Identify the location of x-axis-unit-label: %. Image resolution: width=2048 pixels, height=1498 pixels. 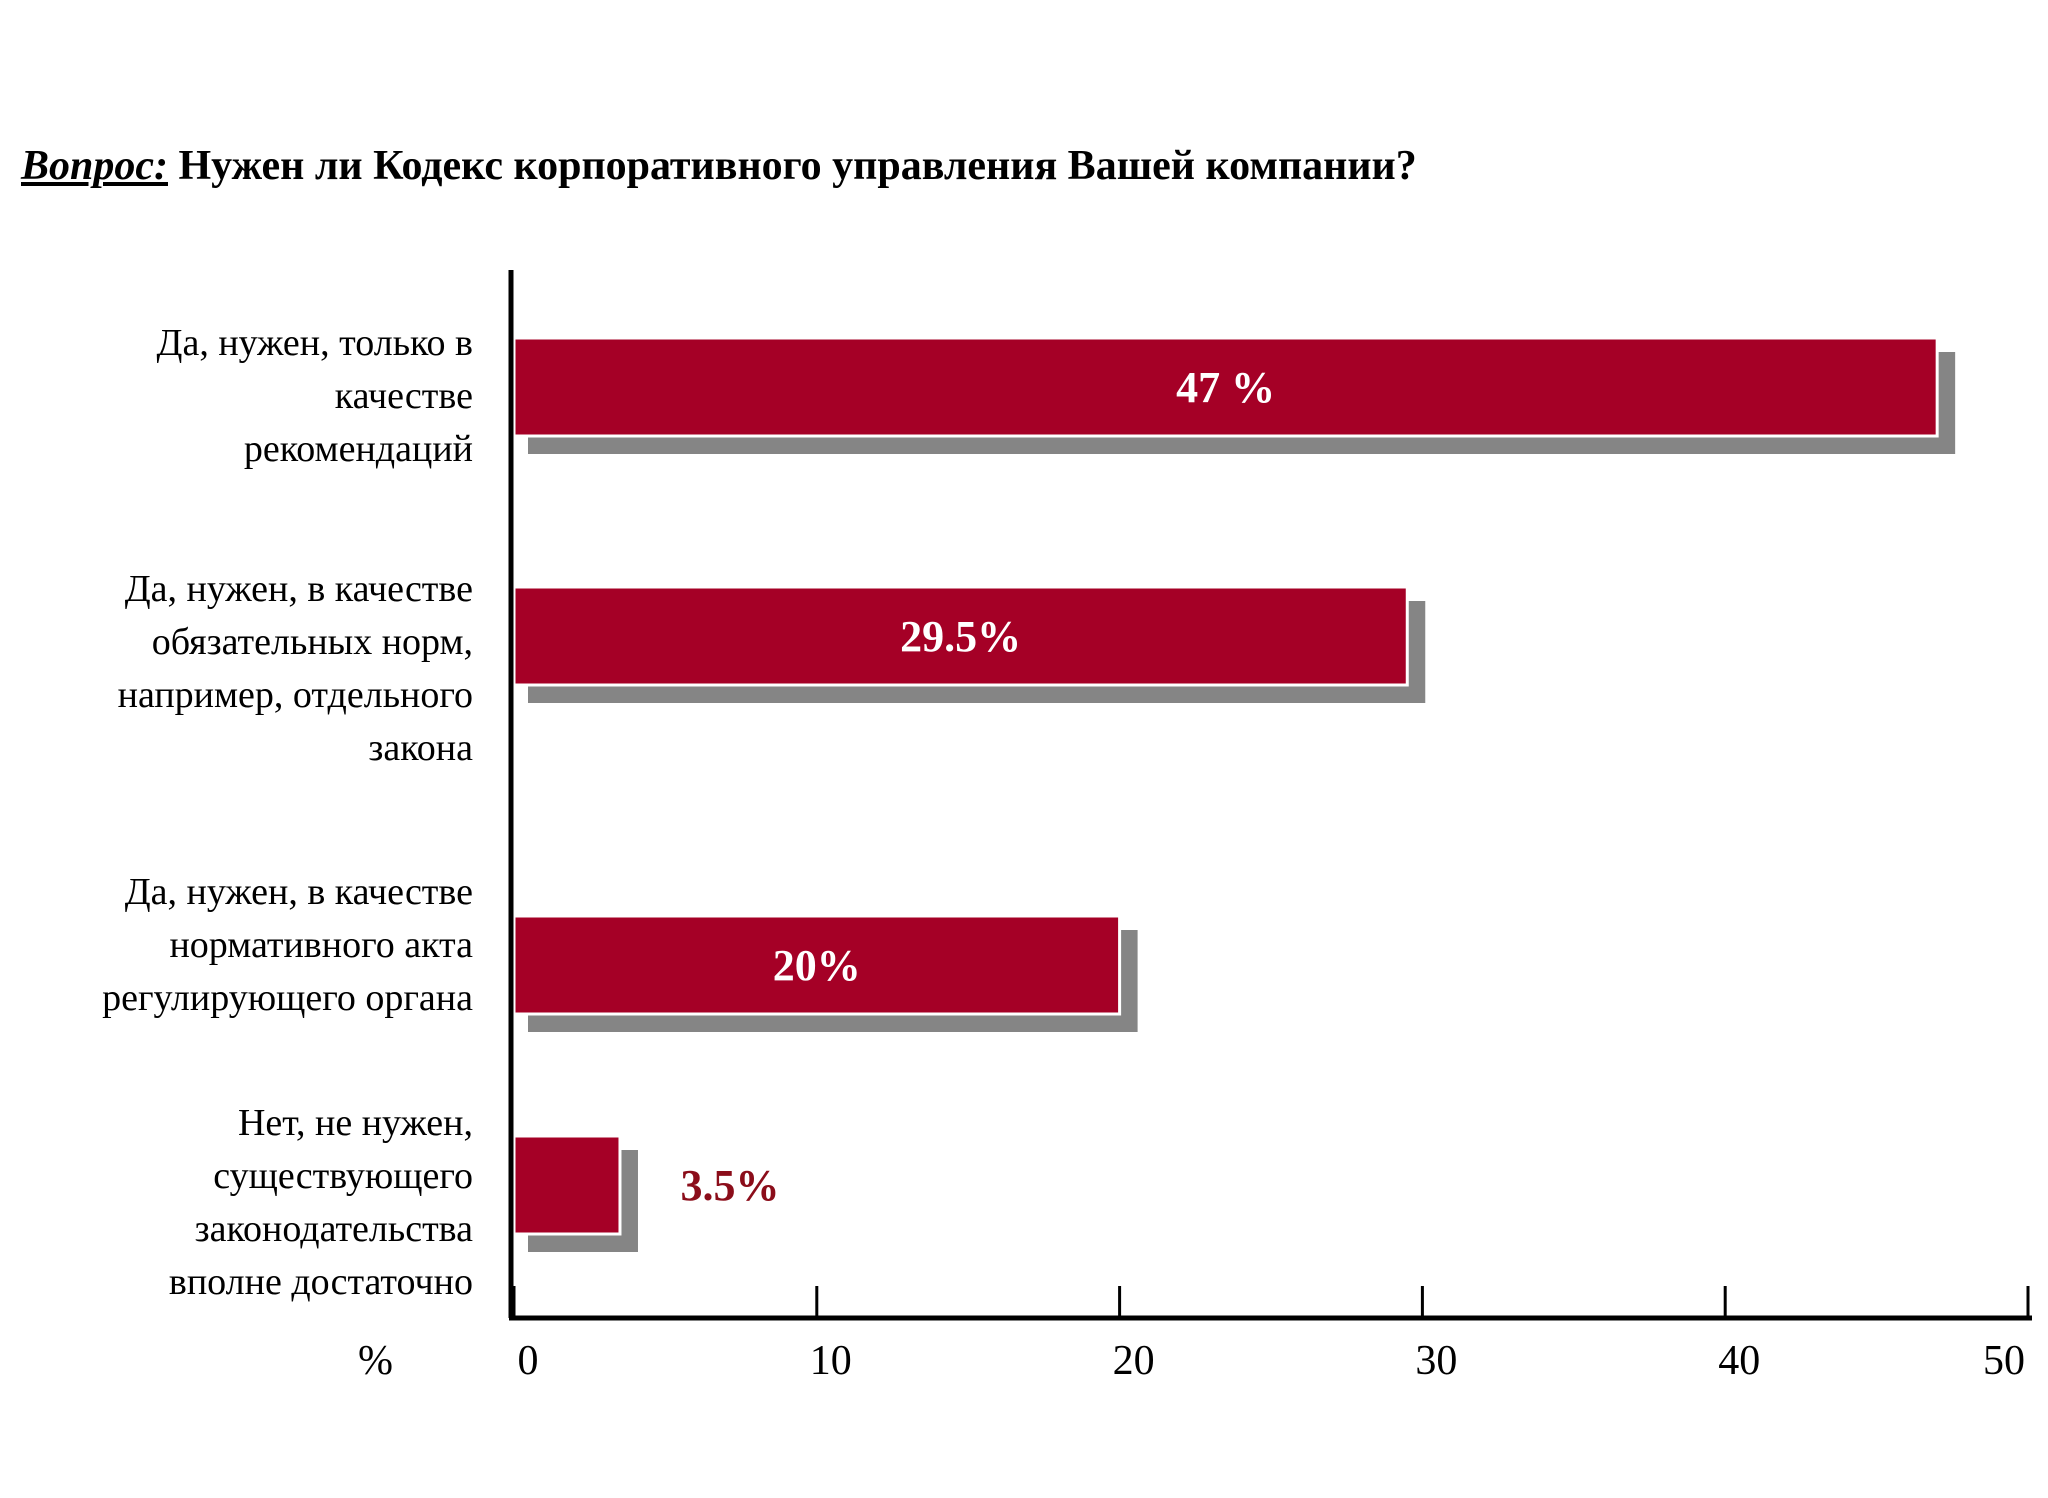
(375, 1361).